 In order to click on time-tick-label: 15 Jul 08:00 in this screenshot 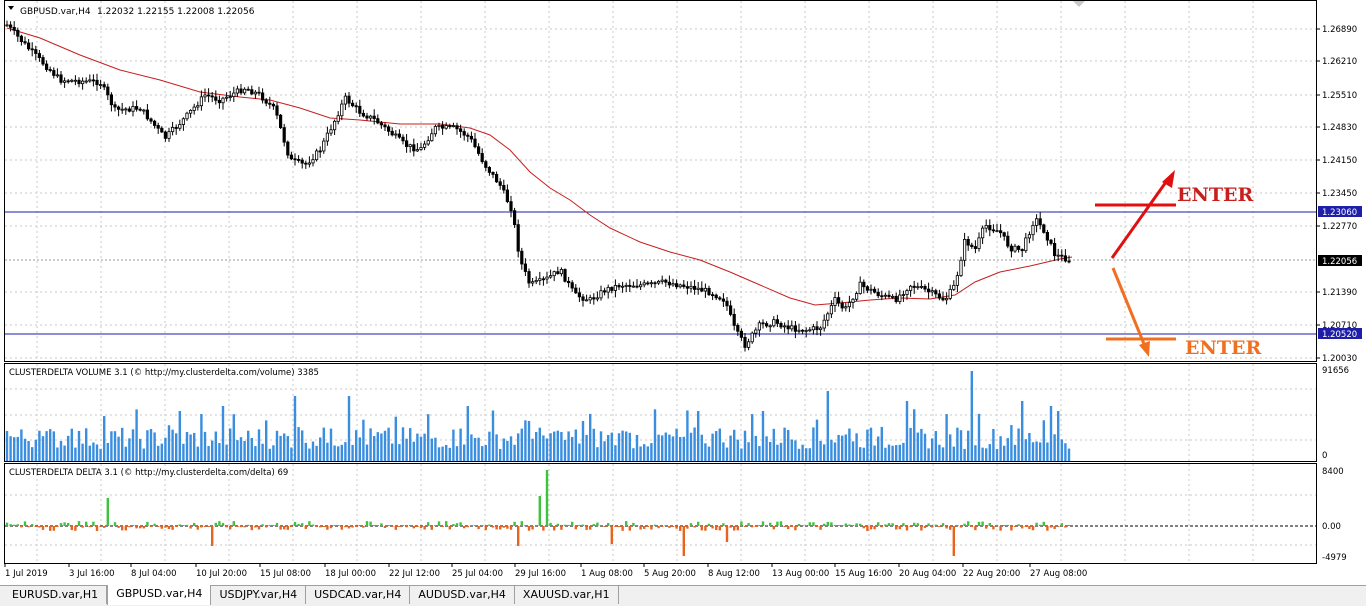, I will do `click(285, 574)`.